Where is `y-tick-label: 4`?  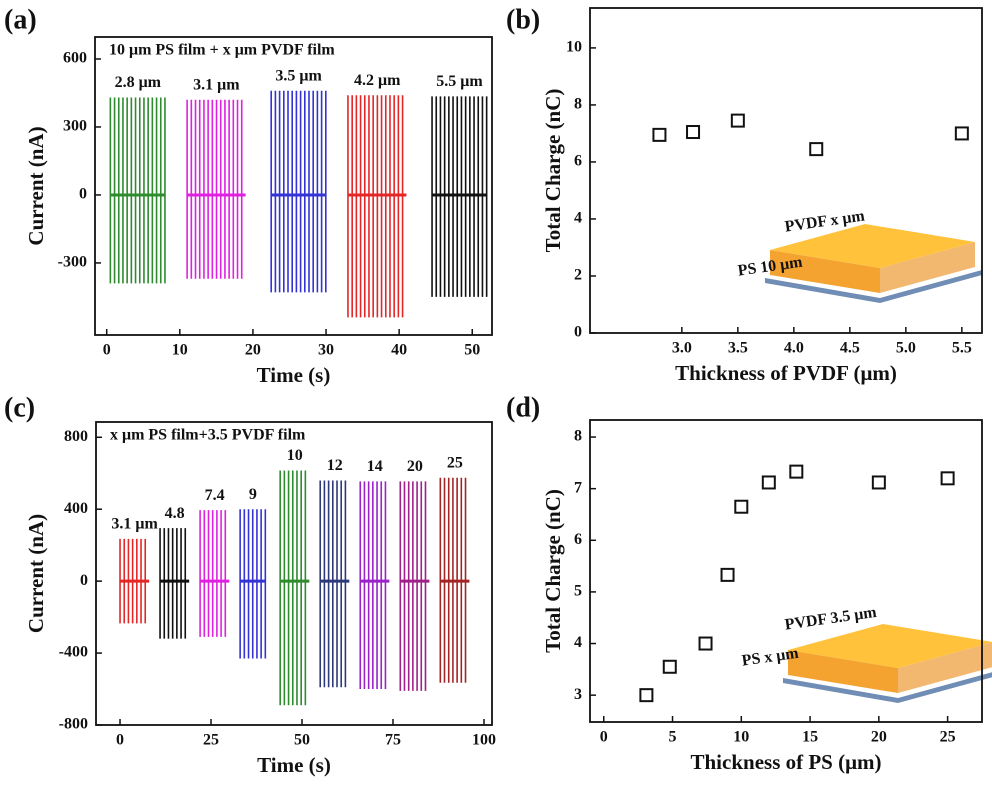
y-tick-label: 4 is located at coordinates (578, 218).